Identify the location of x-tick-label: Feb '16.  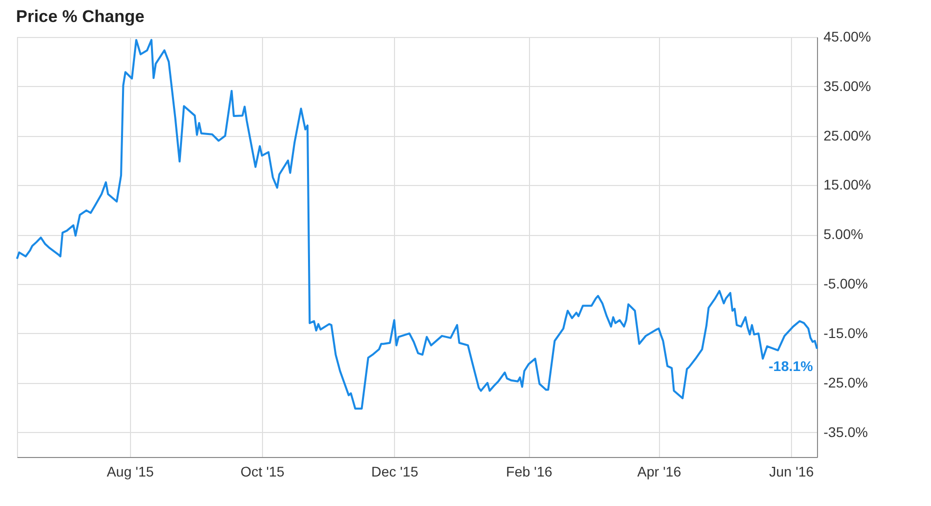
(529, 472).